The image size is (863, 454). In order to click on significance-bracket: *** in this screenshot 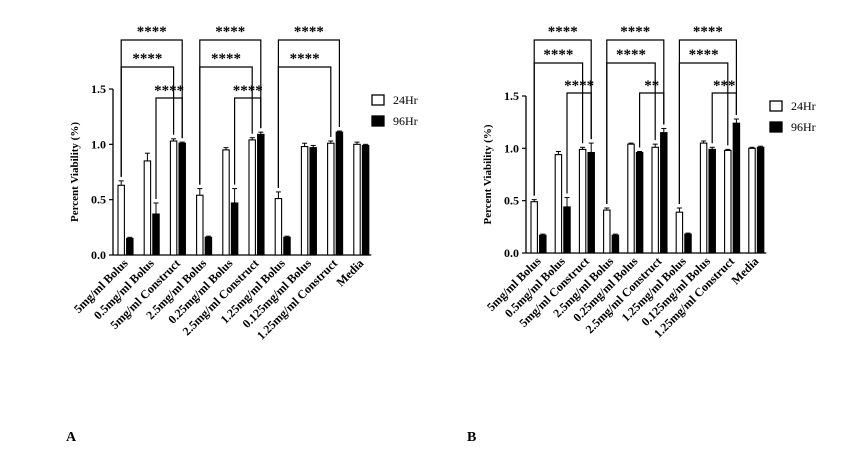, I will do `click(724, 111)`.